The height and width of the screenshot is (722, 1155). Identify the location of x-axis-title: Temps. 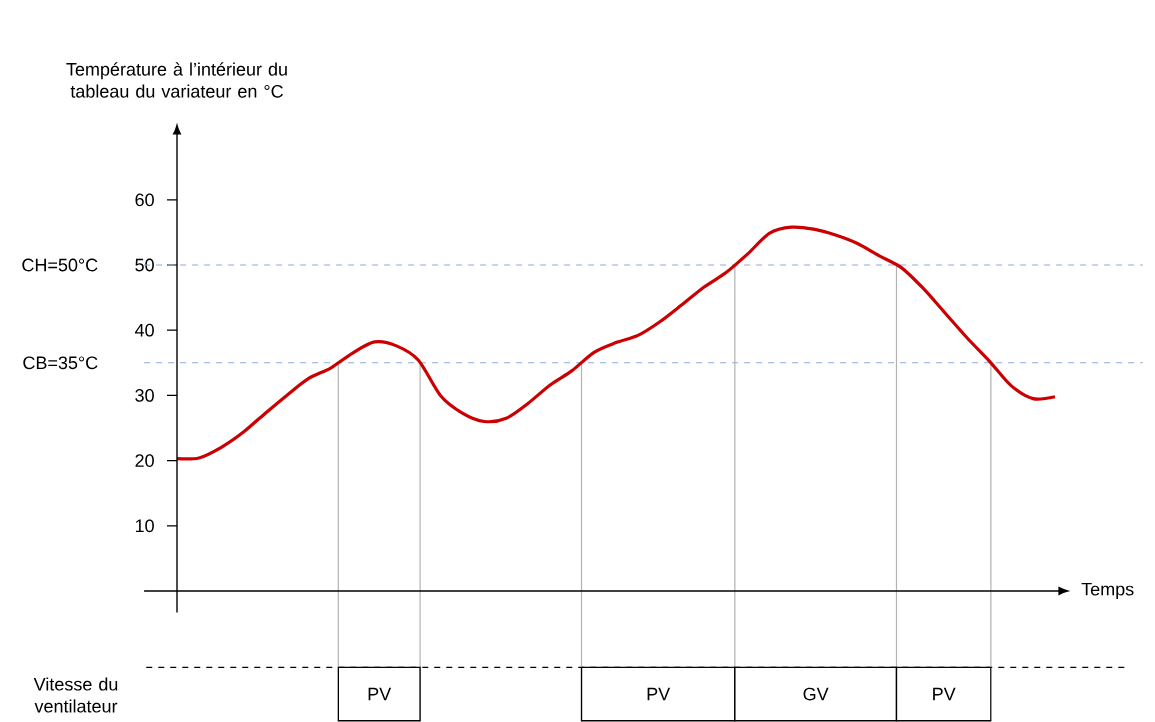
(1107, 591).